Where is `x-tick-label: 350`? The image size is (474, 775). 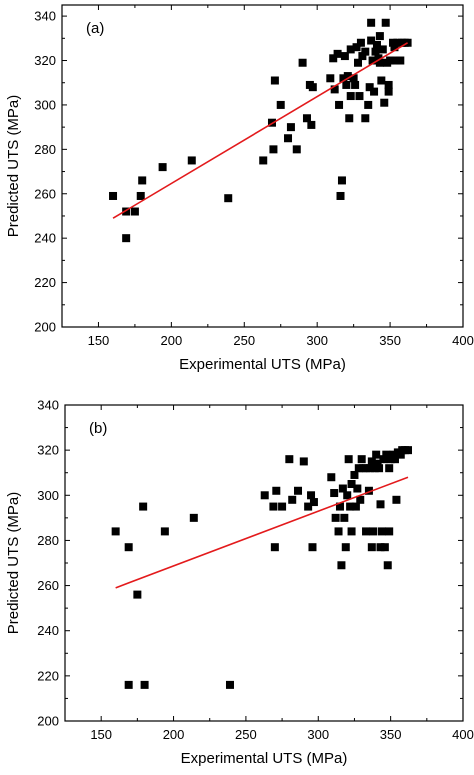
x-tick-label: 350 is located at coordinates (391, 734).